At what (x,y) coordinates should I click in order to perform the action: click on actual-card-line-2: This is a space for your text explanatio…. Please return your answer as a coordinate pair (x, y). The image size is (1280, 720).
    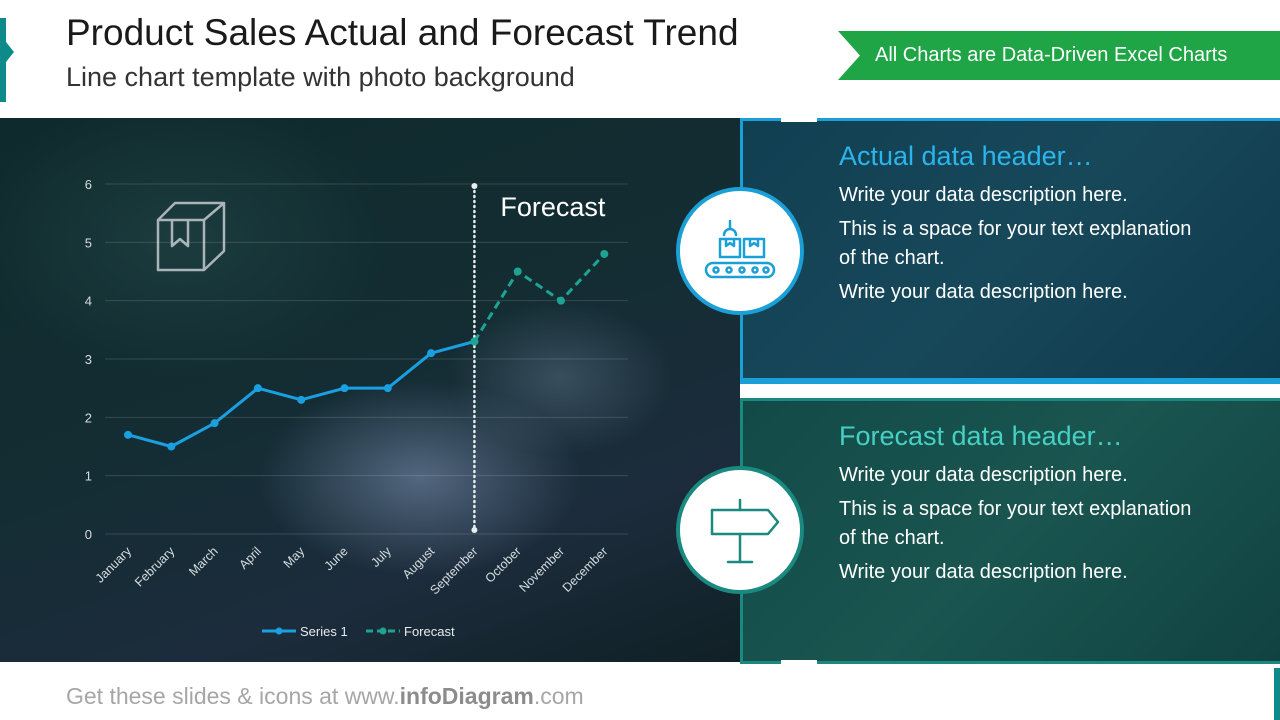
    Looking at the image, I should click on (1015, 243).